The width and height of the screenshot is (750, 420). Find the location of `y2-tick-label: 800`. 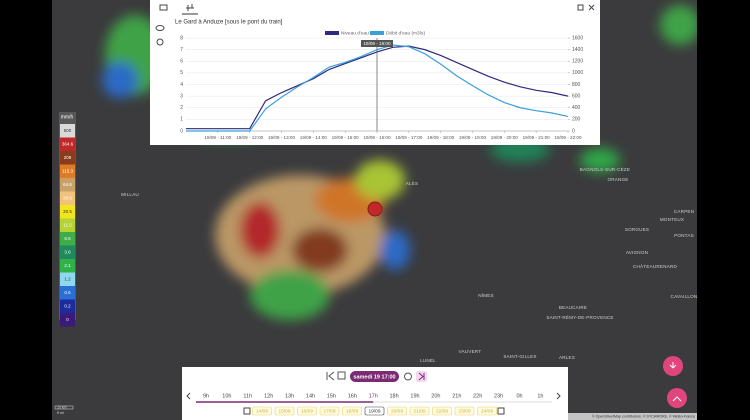

y2-tick-label: 800 is located at coordinates (576, 85).